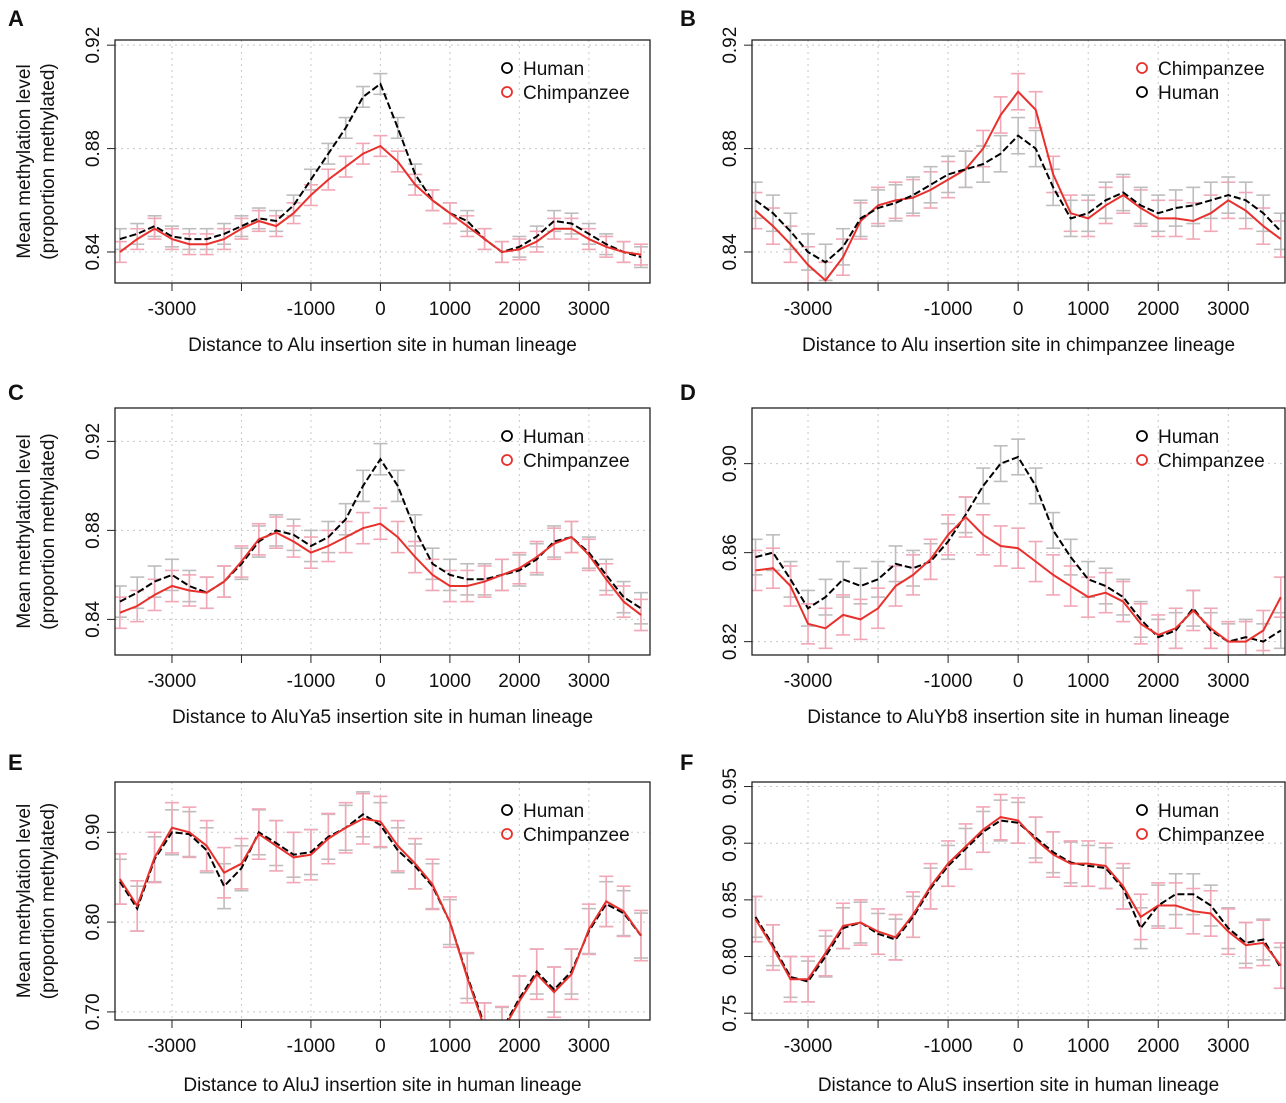  I want to click on panel-letter: D, so click(688, 392).